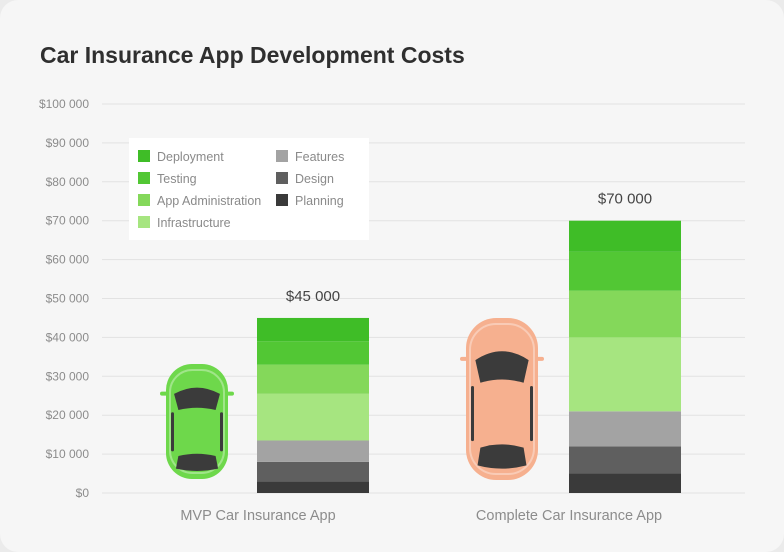  Describe the element at coordinates (68, 221) in the screenshot. I see `y-tick-label: $70 000` at that location.